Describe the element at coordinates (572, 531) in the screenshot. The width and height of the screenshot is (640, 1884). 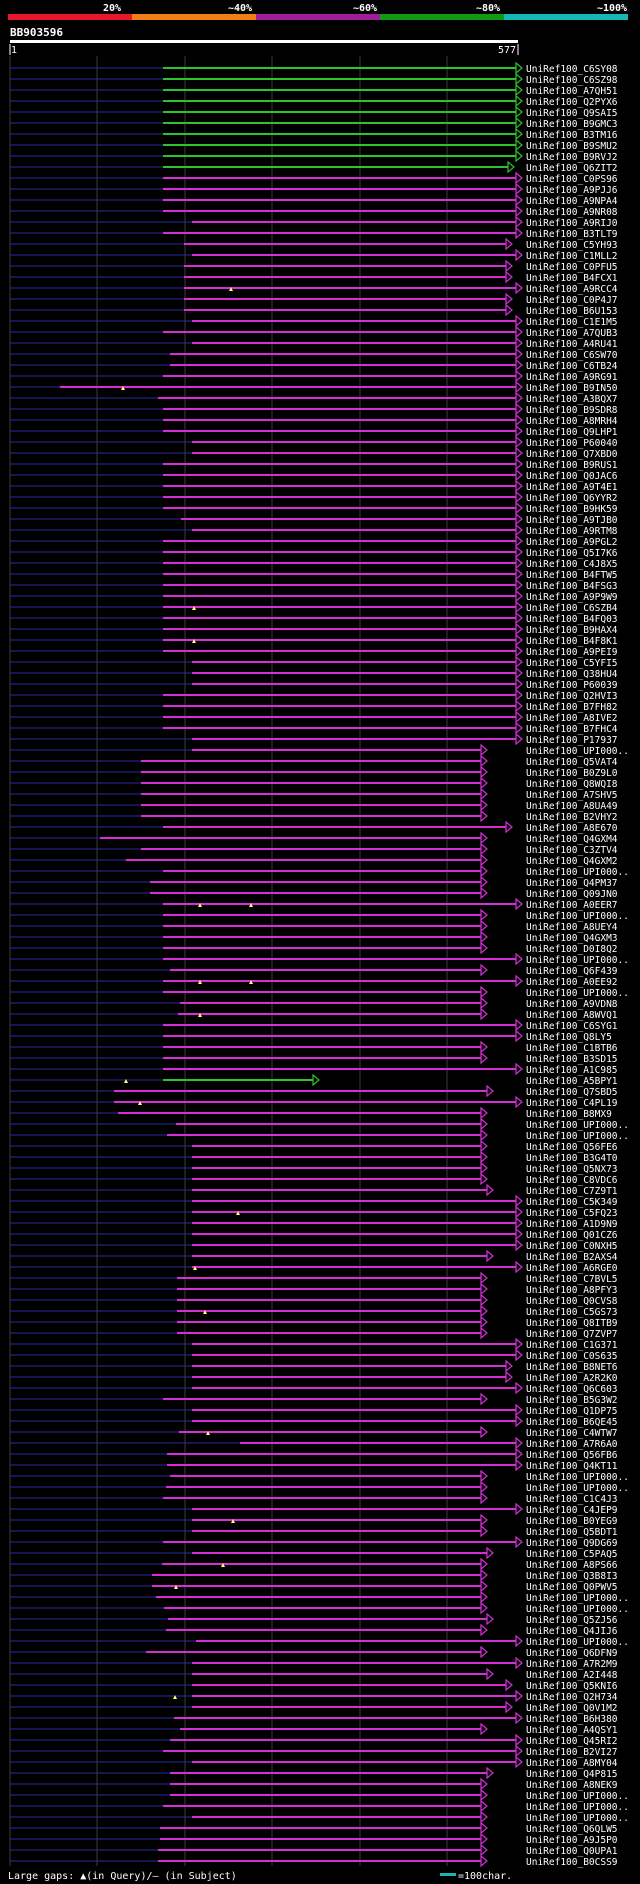
I see `hit-label: UniRef100_A9RTM8` at that location.